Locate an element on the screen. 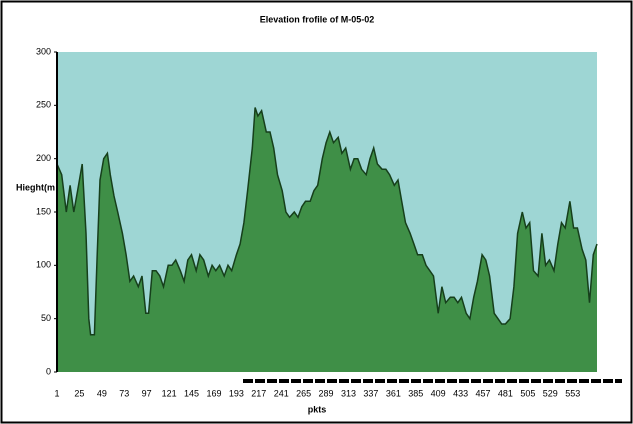 This screenshot has width=633, height=424. x-tick-label: 169 is located at coordinates (213, 393).